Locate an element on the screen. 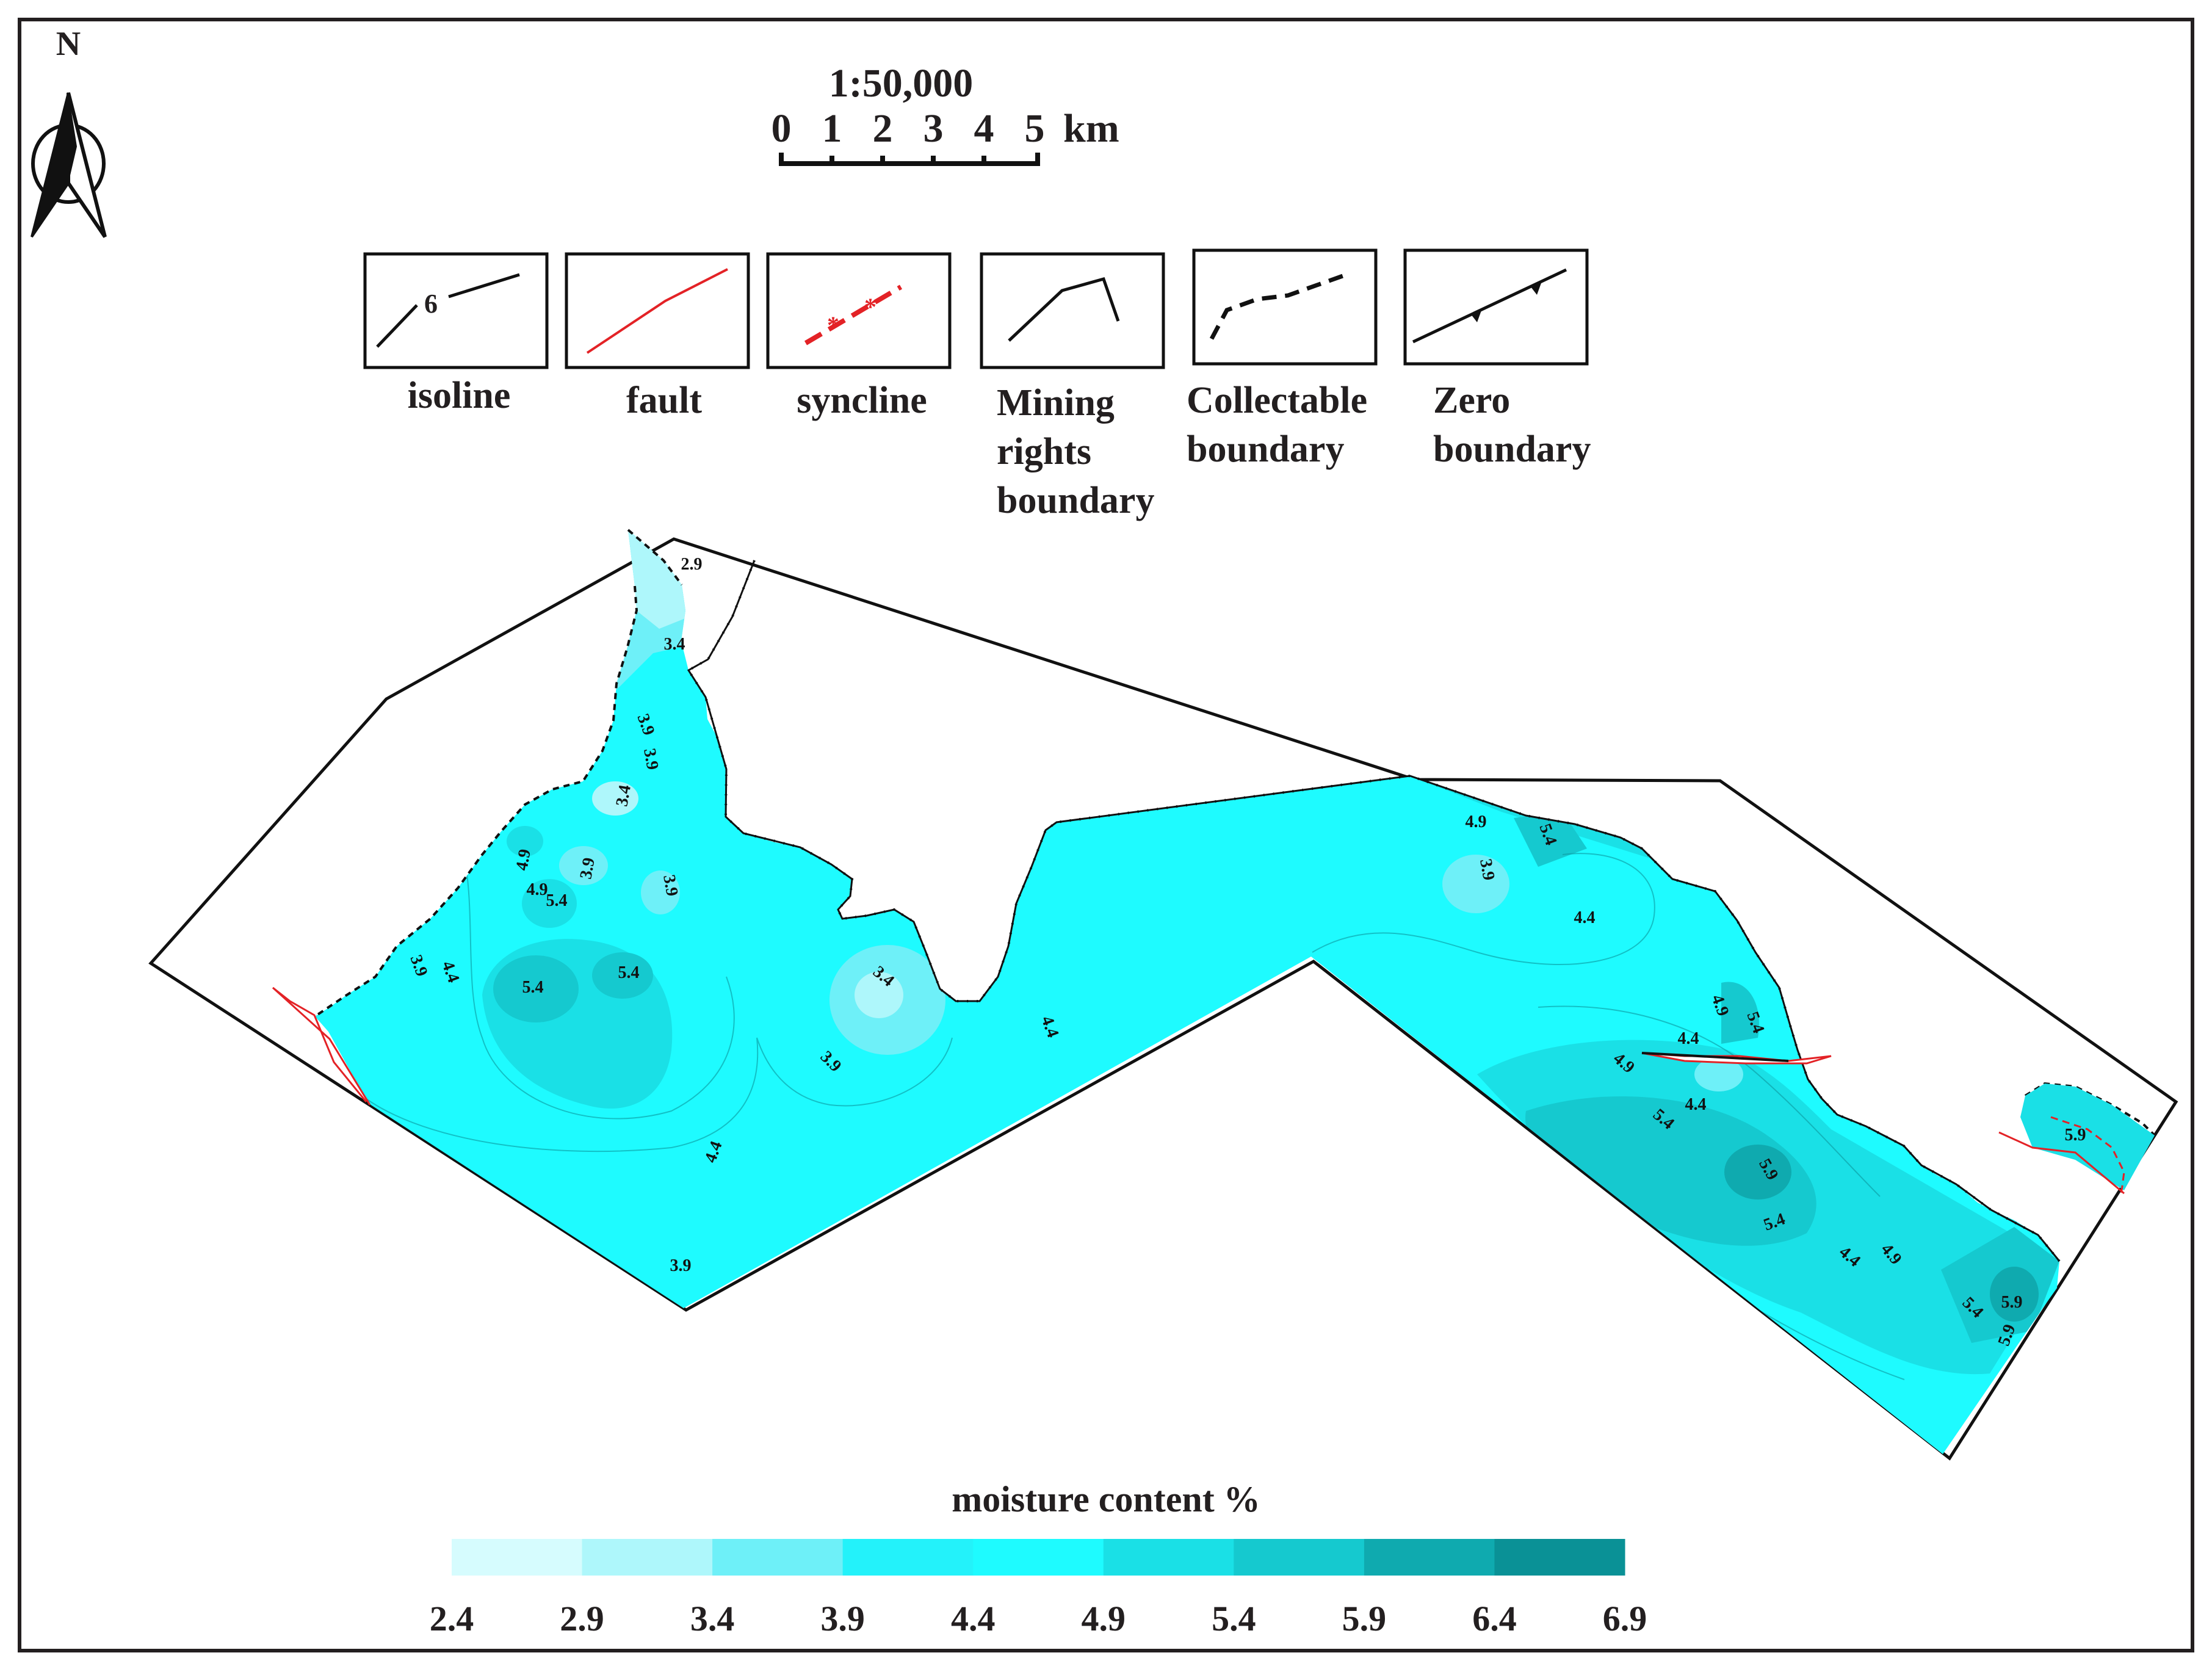  colorbar-tick-label: 4.9 is located at coordinates (1104, 1618).